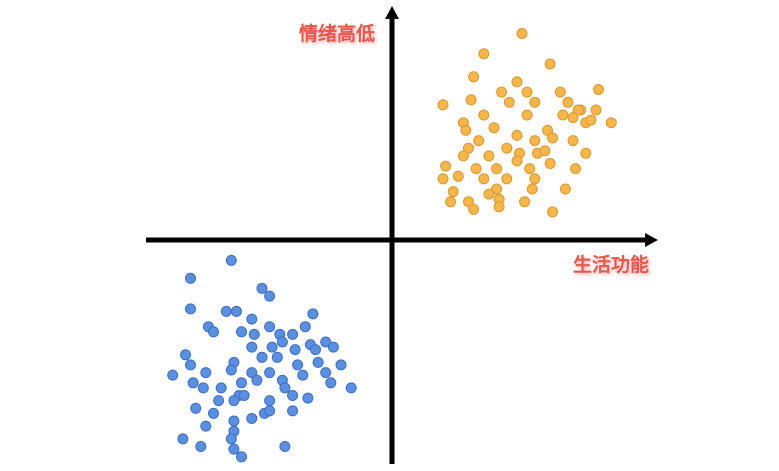 This screenshot has width=779, height=471. What do you see at coordinates (337, 33) in the screenshot?
I see `y-axis-label: 情绪高低` at bounding box center [337, 33].